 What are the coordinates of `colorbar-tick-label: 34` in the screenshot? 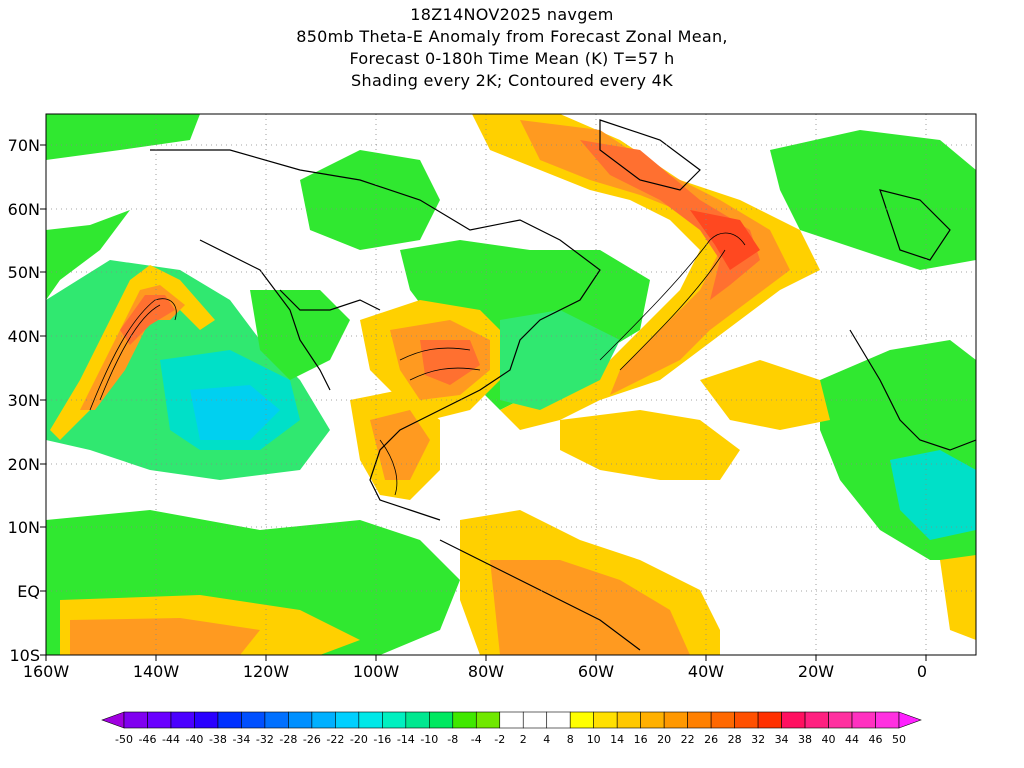 It's located at (781, 739).